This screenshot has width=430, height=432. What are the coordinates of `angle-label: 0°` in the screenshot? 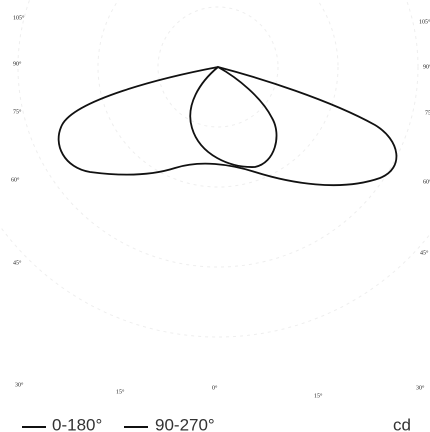 It's located at (215, 387).